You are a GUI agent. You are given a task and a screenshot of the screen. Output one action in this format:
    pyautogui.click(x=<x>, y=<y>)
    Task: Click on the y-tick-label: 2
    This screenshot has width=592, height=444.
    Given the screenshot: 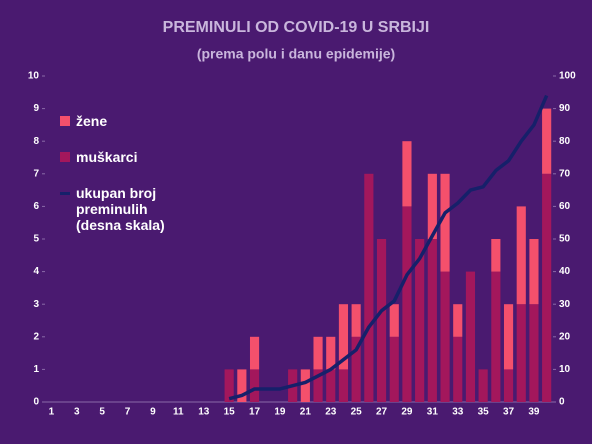 What is the action you would take?
    pyautogui.click(x=36, y=336)
    